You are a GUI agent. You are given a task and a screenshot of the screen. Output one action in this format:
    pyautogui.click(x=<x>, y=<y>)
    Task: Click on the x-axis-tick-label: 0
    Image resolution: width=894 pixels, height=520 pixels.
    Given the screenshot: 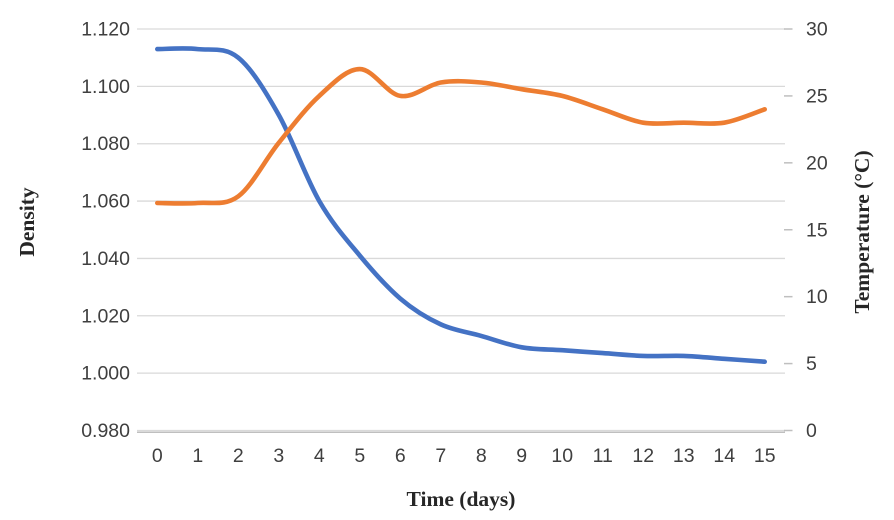 What is the action you would take?
    pyautogui.click(x=157, y=456)
    